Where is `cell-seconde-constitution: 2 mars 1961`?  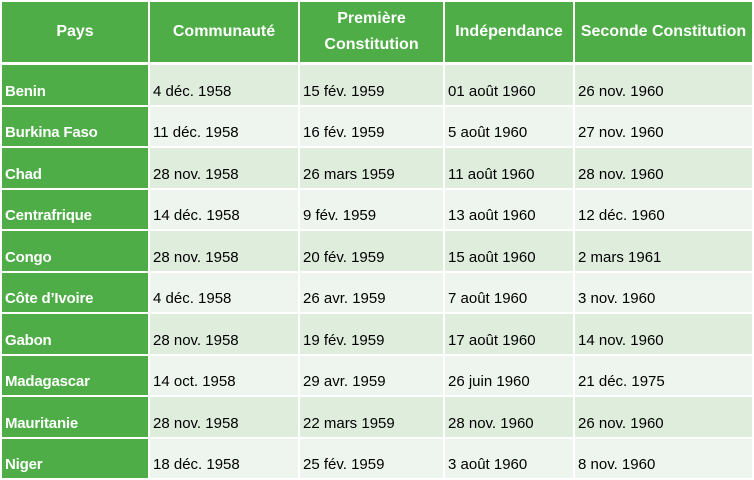
cell-seconde-constitution: 2 mars 1961 is located at coordinates (663, 252).